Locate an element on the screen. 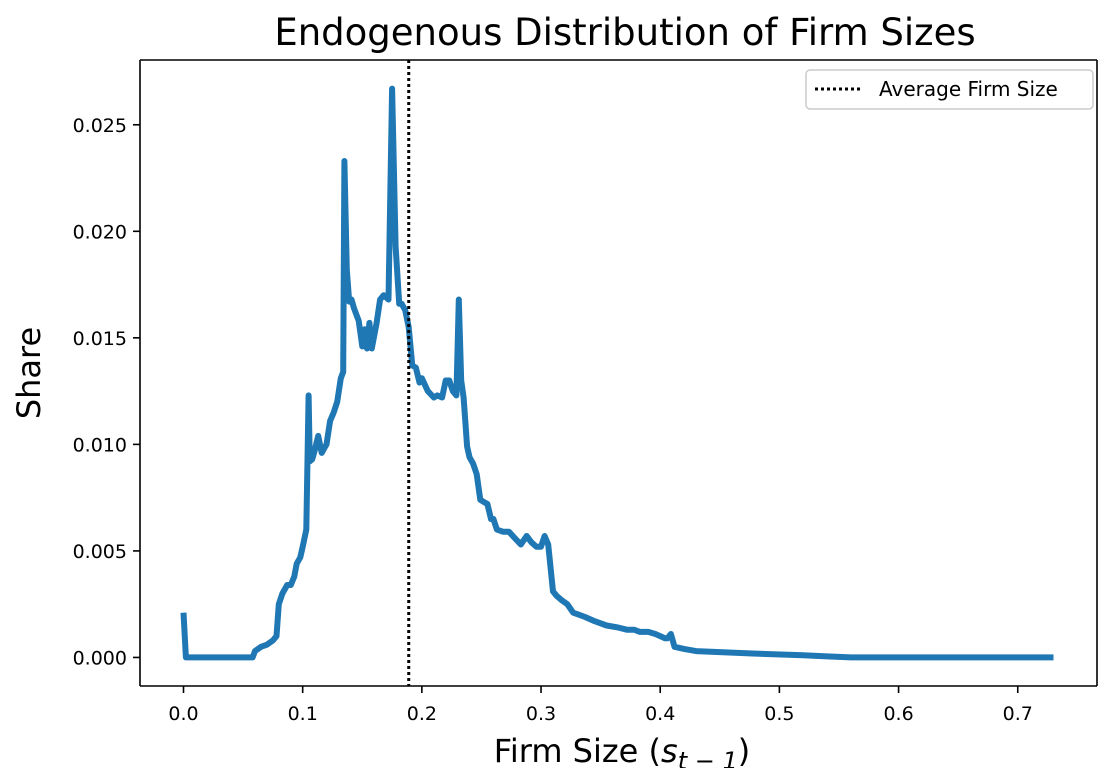 The width and height of the screenshot is (1098, 768). legend-label-average-firm-size: Average Firm Size is located at coordinates (968, 89).